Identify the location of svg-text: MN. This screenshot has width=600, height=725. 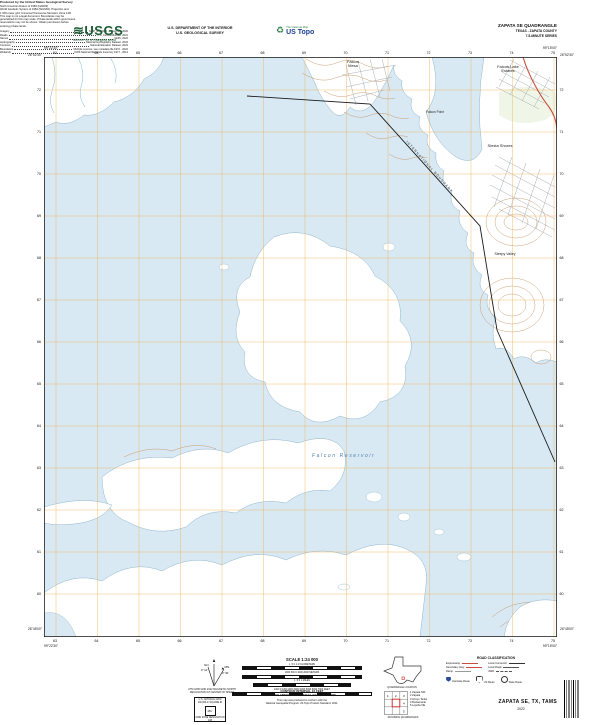
(227, 667).